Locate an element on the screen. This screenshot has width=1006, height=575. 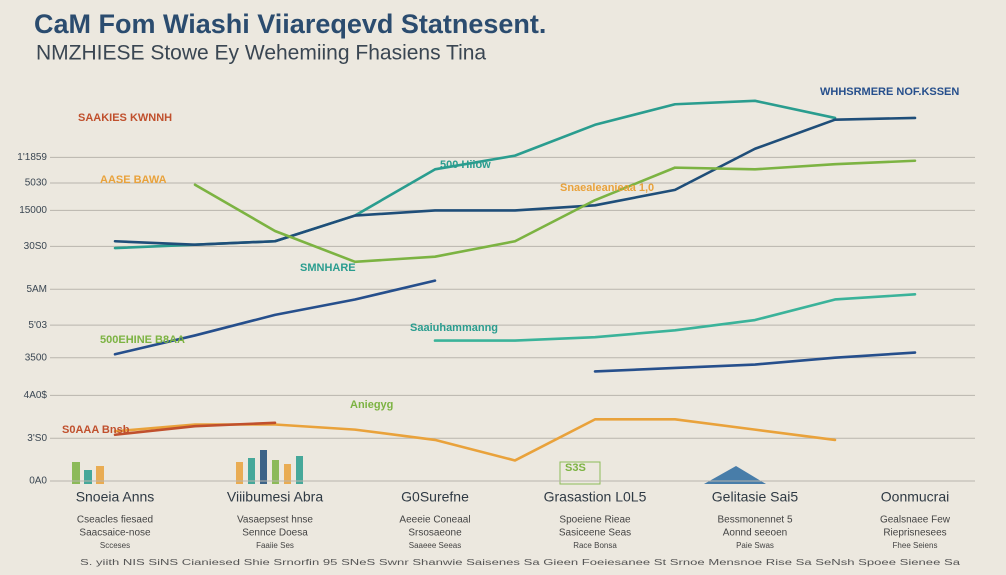
x-category-label: Grasastion L0L5 is located at coordinates (595, 497).